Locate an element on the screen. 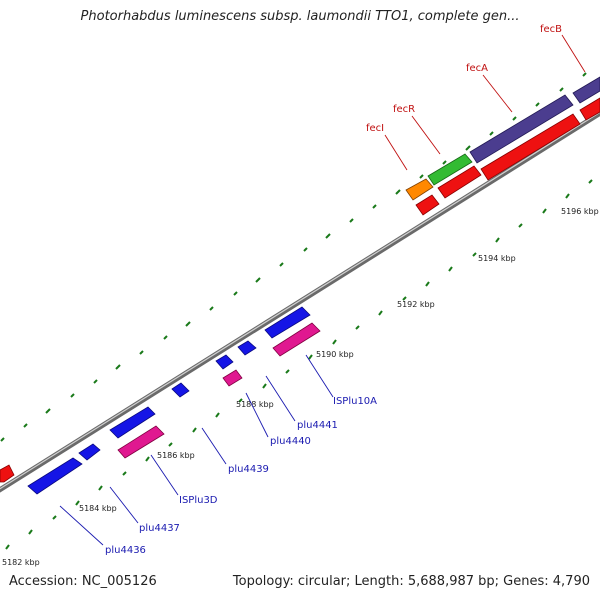 This screenshot has width=600, height=600. label-fecb: fecB is located at coordinates (551, 29).